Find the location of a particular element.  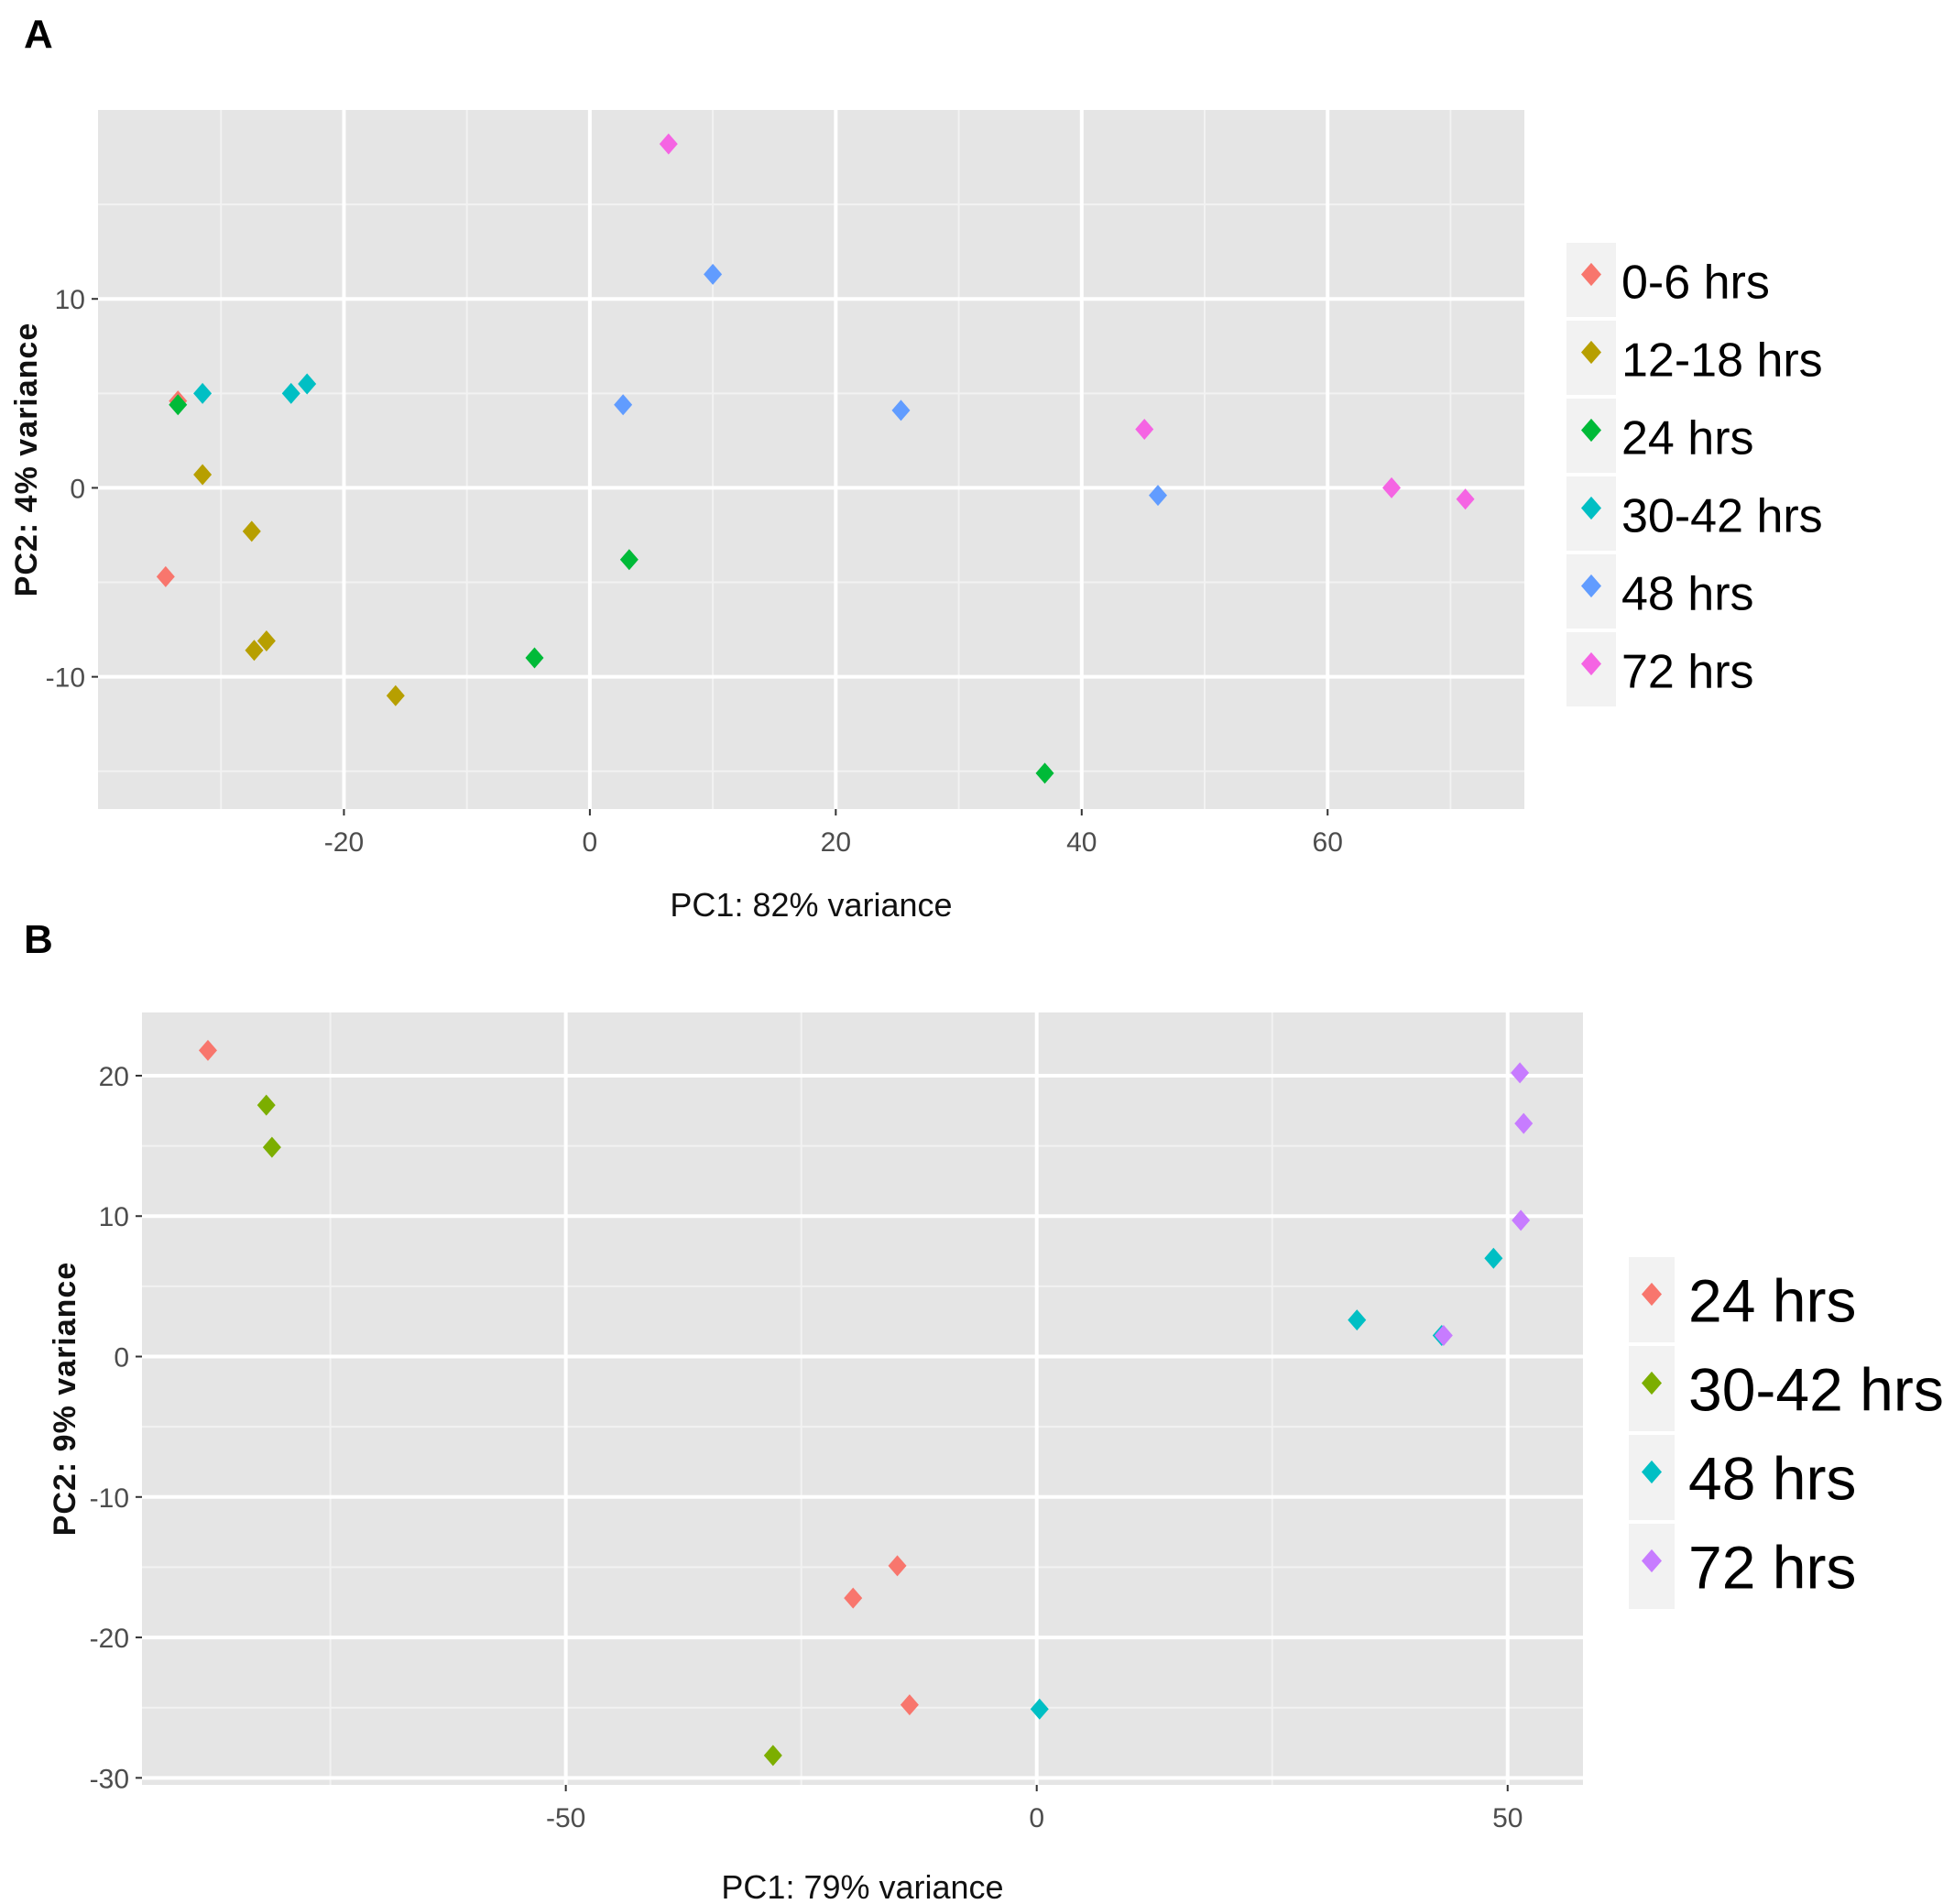

y-tick-label: 20 is located at coordinates (114, 1077).